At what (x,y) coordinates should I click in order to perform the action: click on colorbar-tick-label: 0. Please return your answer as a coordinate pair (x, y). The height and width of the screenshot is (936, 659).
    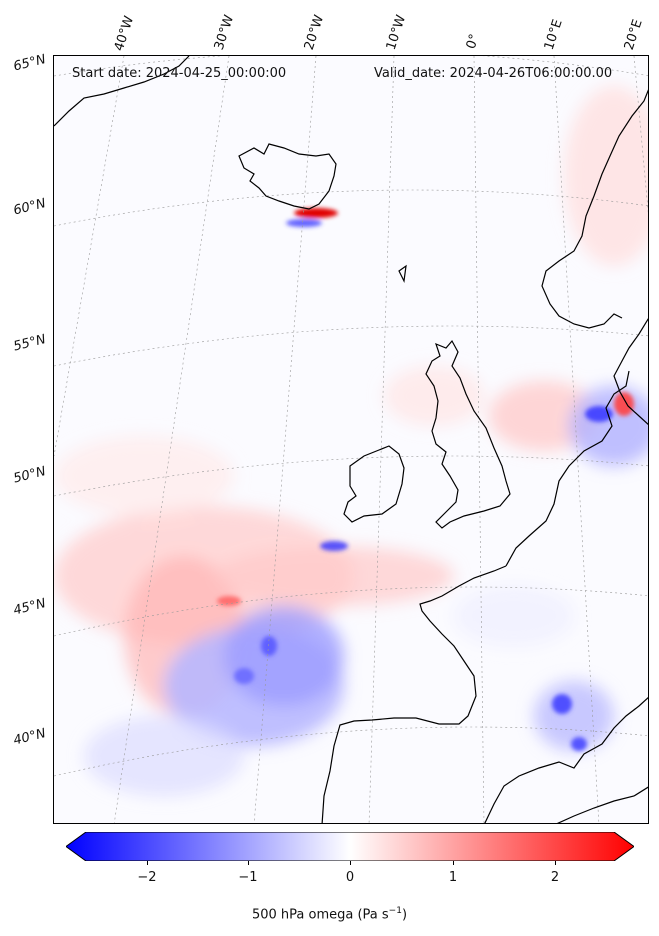
    Looking at the image, I should click on (350, 877).